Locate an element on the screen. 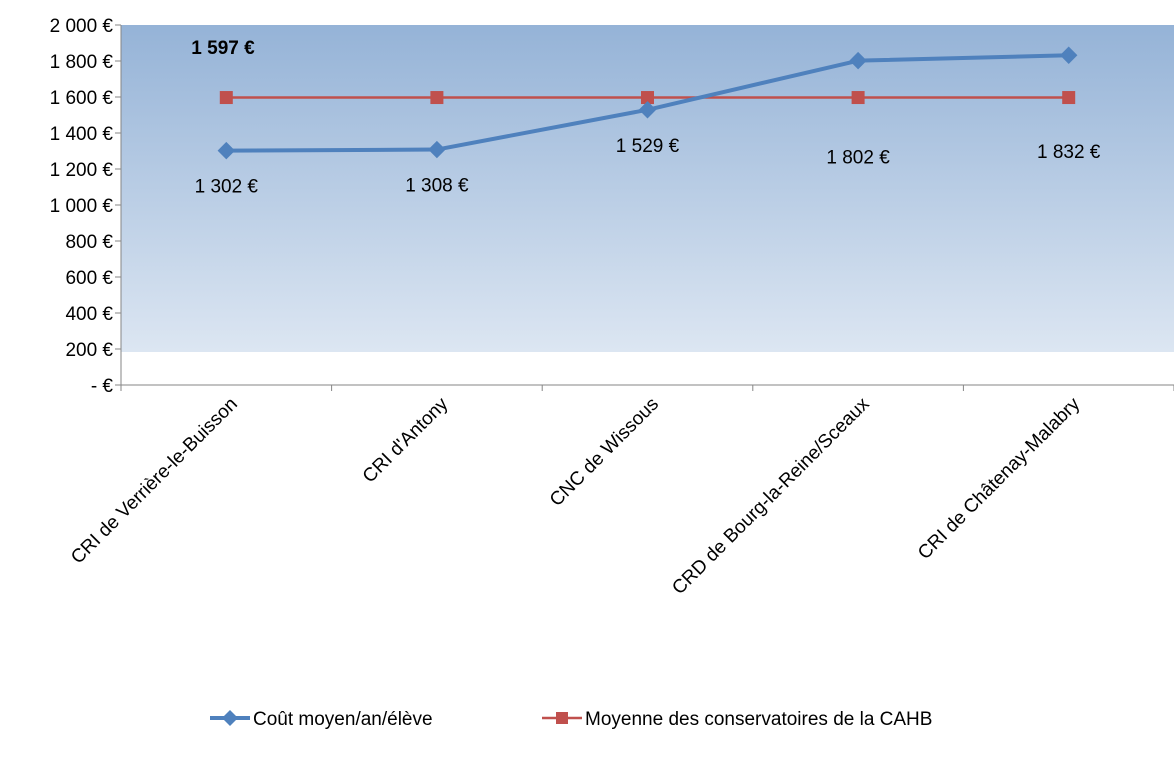 The image size is (1174, 760). legend-label-cost: Coût moyen/an/élève is located at coordinates (343, 719).